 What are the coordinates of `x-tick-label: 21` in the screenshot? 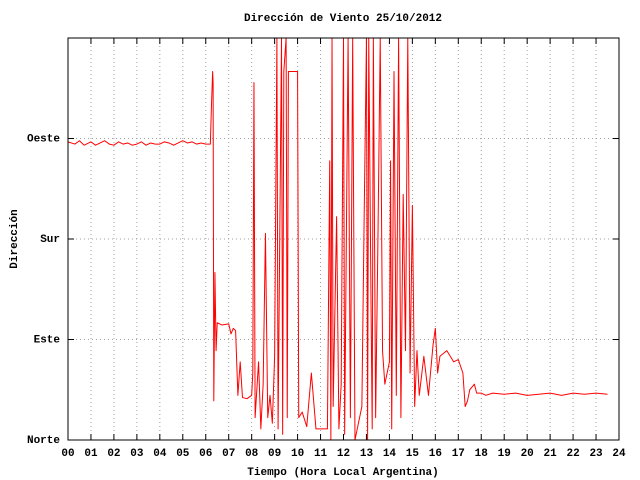 It's located at (551, 454).